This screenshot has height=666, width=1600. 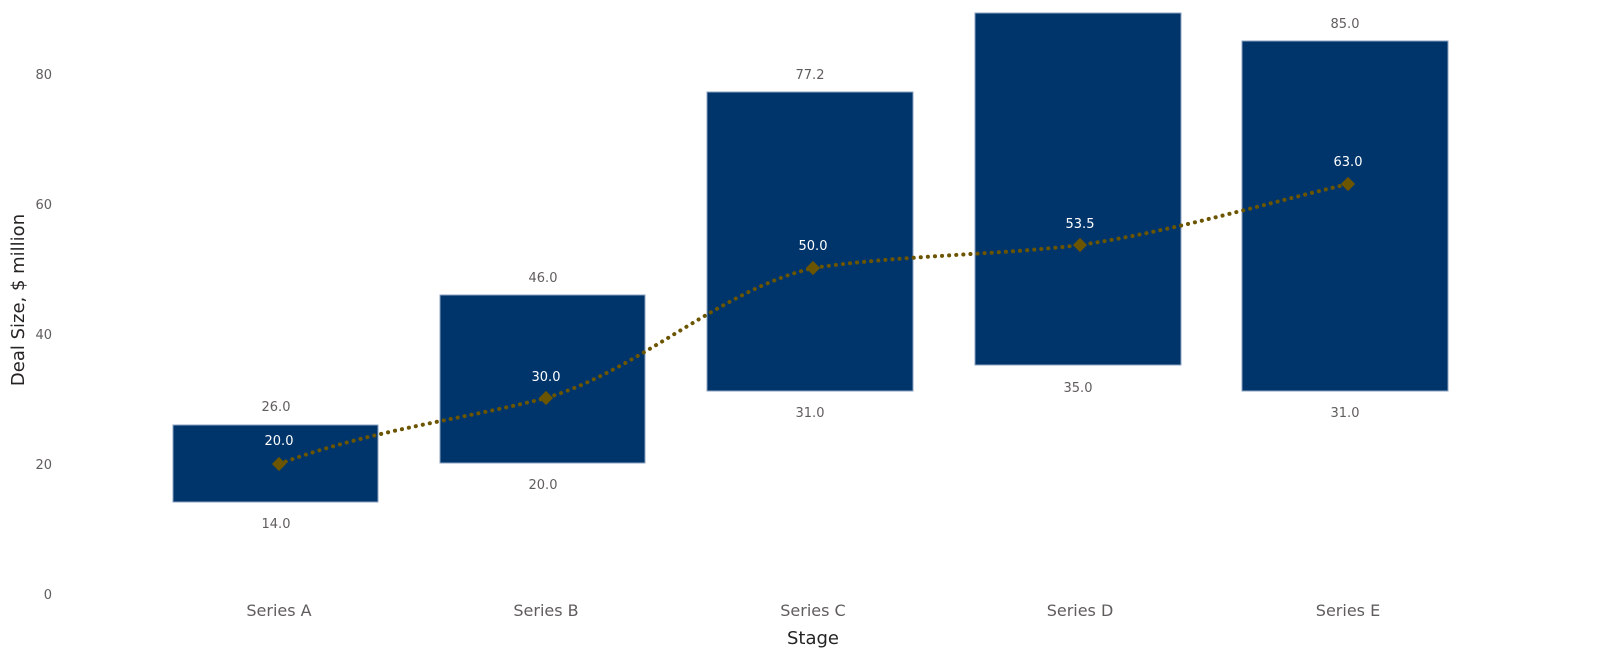 What do you see at coordinates (48, 595) in the screenshot?
I see `y-tick: 0` at bounding box center [48, 595].